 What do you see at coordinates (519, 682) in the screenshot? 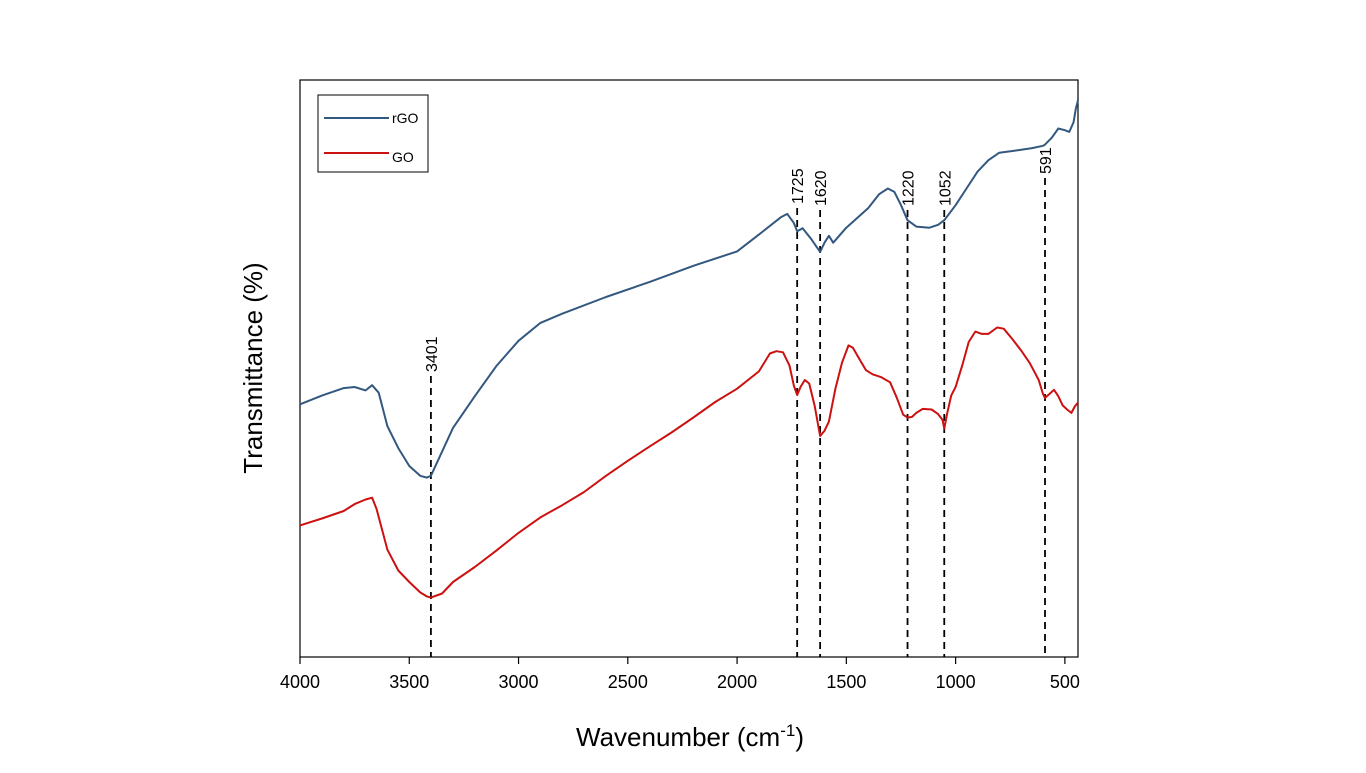
I see `x-tick-label-3000: 3000` at bounding box center [519, 682].